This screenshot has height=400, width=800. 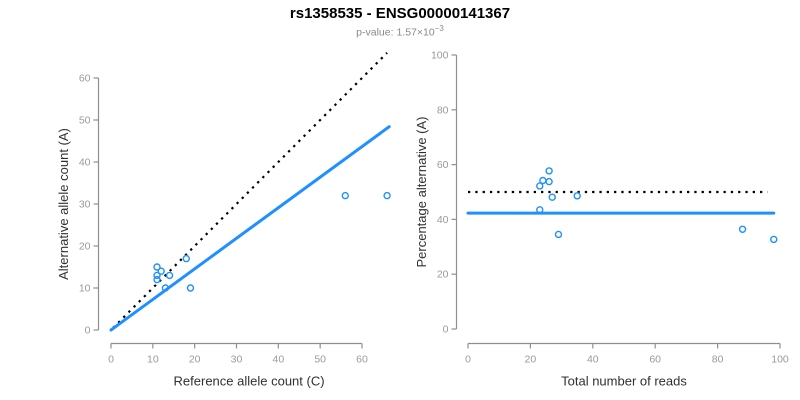 I want to click on y-tick-label: 80, so click(x=443, y=110).